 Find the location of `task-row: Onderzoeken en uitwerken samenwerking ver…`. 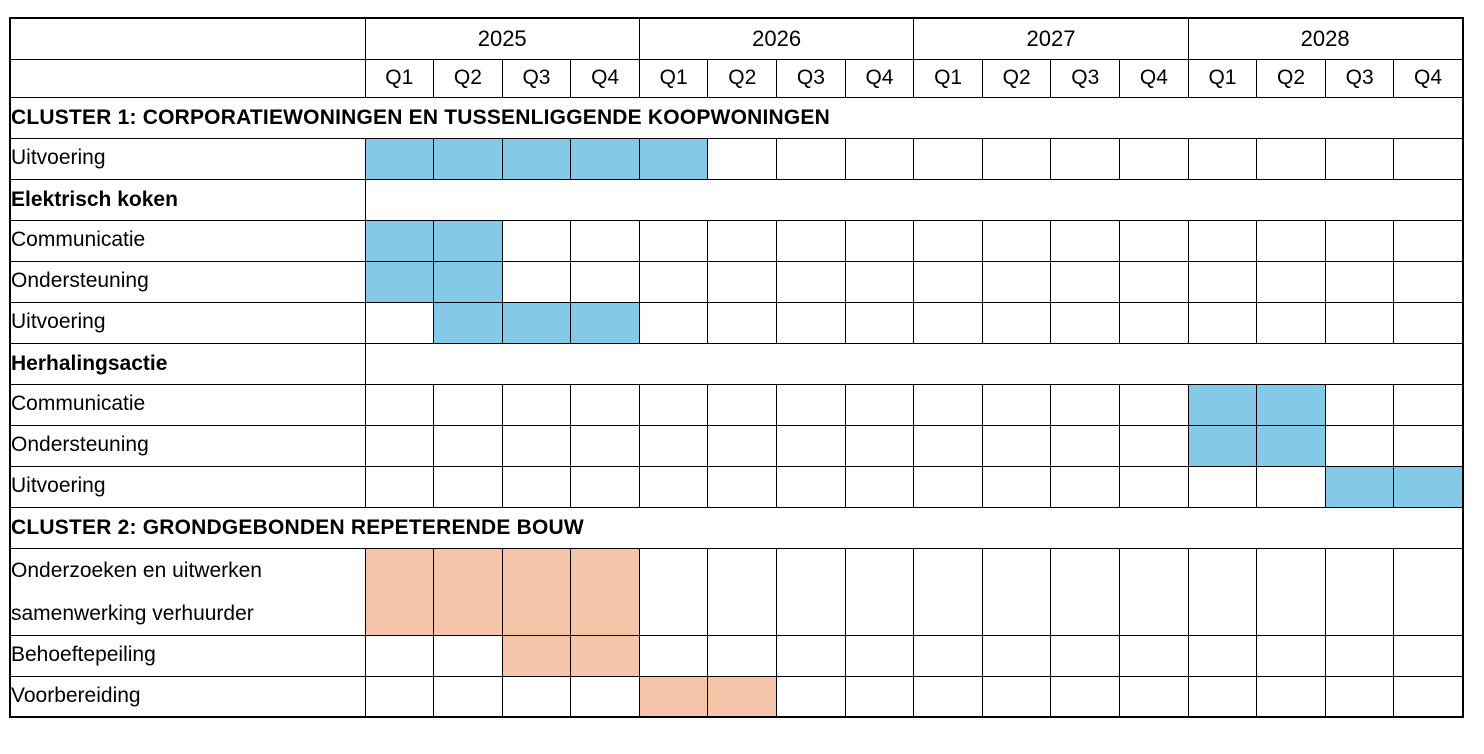

task-row: Onderzoeken en uitwerken samenwerking ver… is located at coordinates (736, 591).